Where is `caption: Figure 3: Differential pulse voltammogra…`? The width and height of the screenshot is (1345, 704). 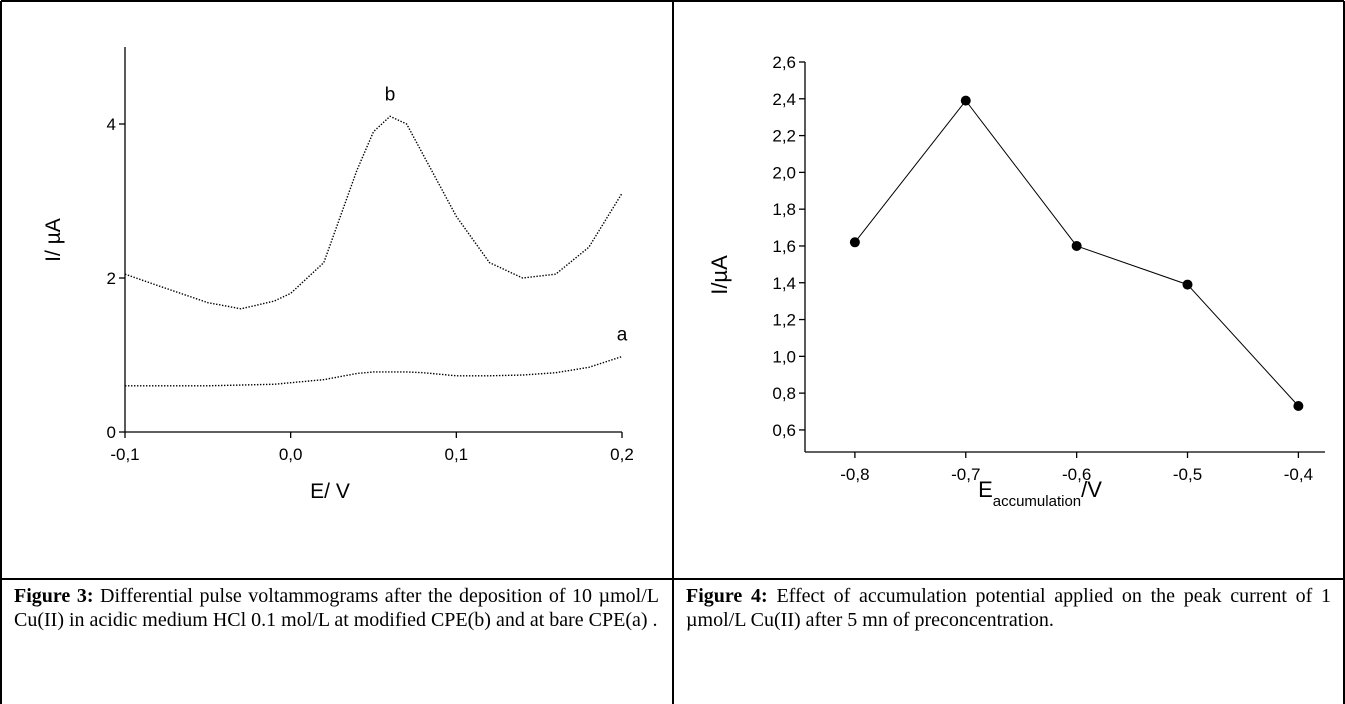 caption: Figure 3: Differential pulse voltammogra… is located at coordinates (336, 608).